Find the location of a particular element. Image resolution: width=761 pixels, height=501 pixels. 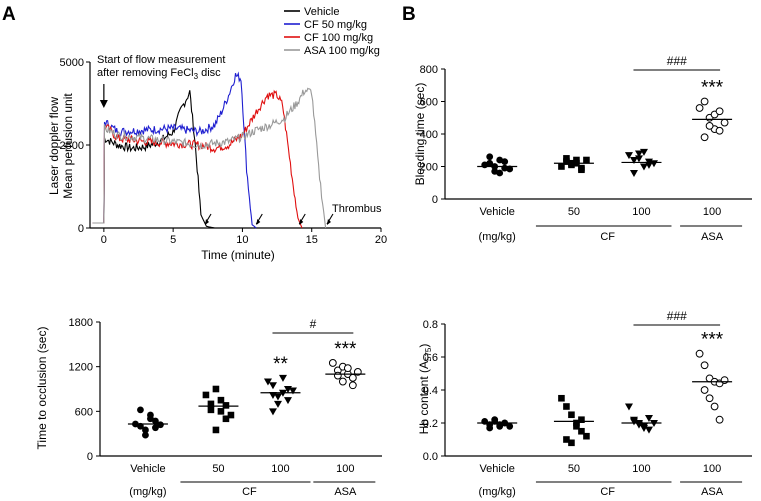

flow-x-tick-label: 20 is located at coordinates (381, 240).